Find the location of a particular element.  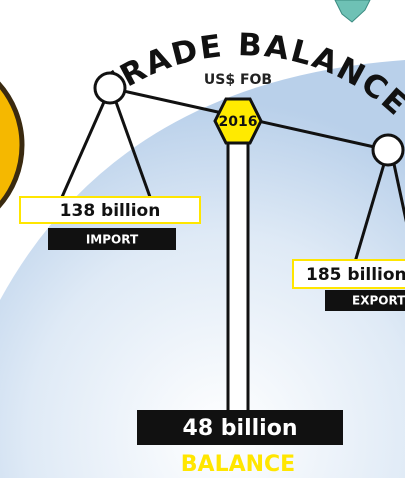

balance-box is located at coordinates (240, 427).